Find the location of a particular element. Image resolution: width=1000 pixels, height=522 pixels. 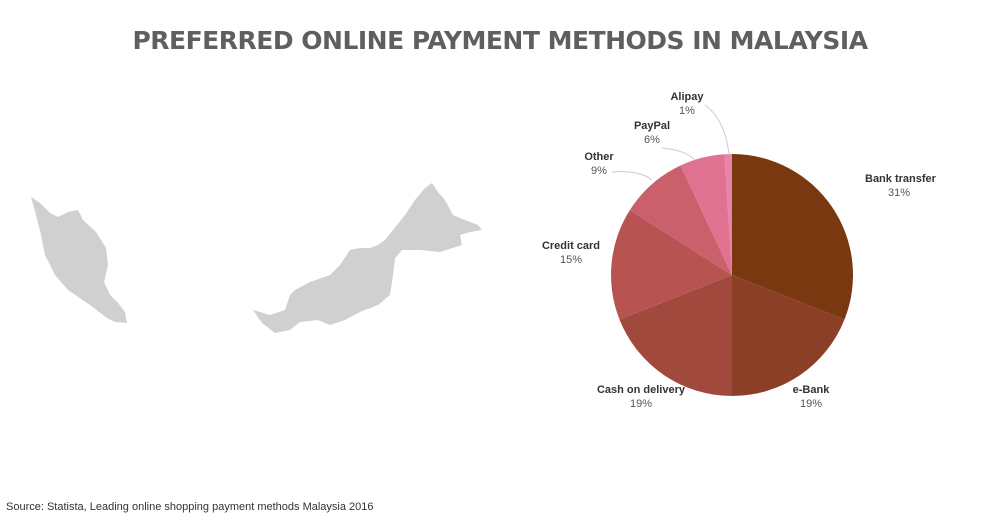

slice-value-label: 6% is located at coordinates (652, 140).